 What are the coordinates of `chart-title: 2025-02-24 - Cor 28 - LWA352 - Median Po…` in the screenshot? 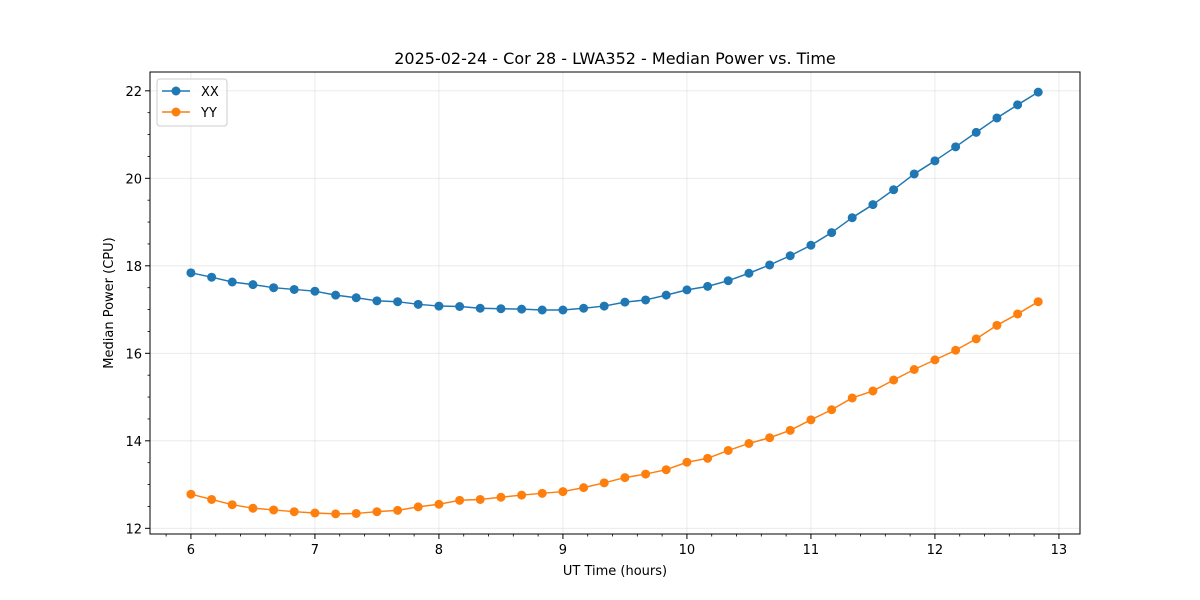 It's located at (615, 58).